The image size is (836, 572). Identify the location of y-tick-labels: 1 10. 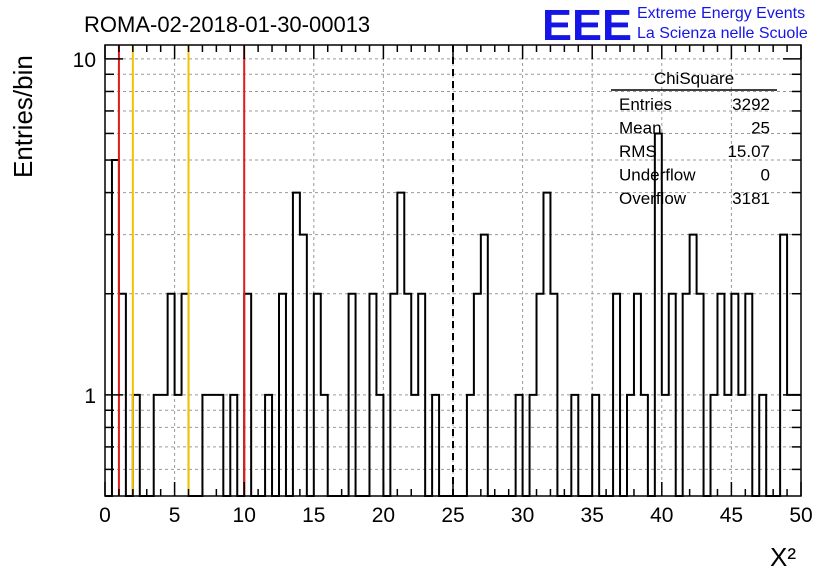
(84, 228).